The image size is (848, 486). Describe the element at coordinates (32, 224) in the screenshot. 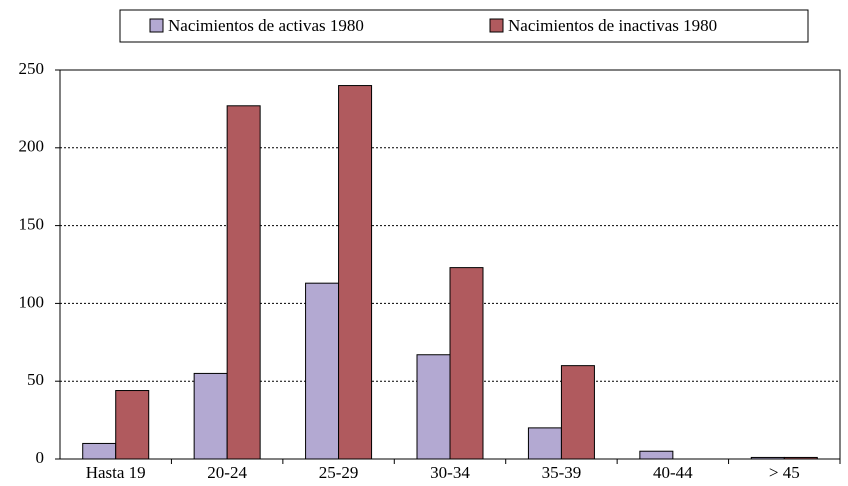

I see `y-tick-label: 150` at that location.